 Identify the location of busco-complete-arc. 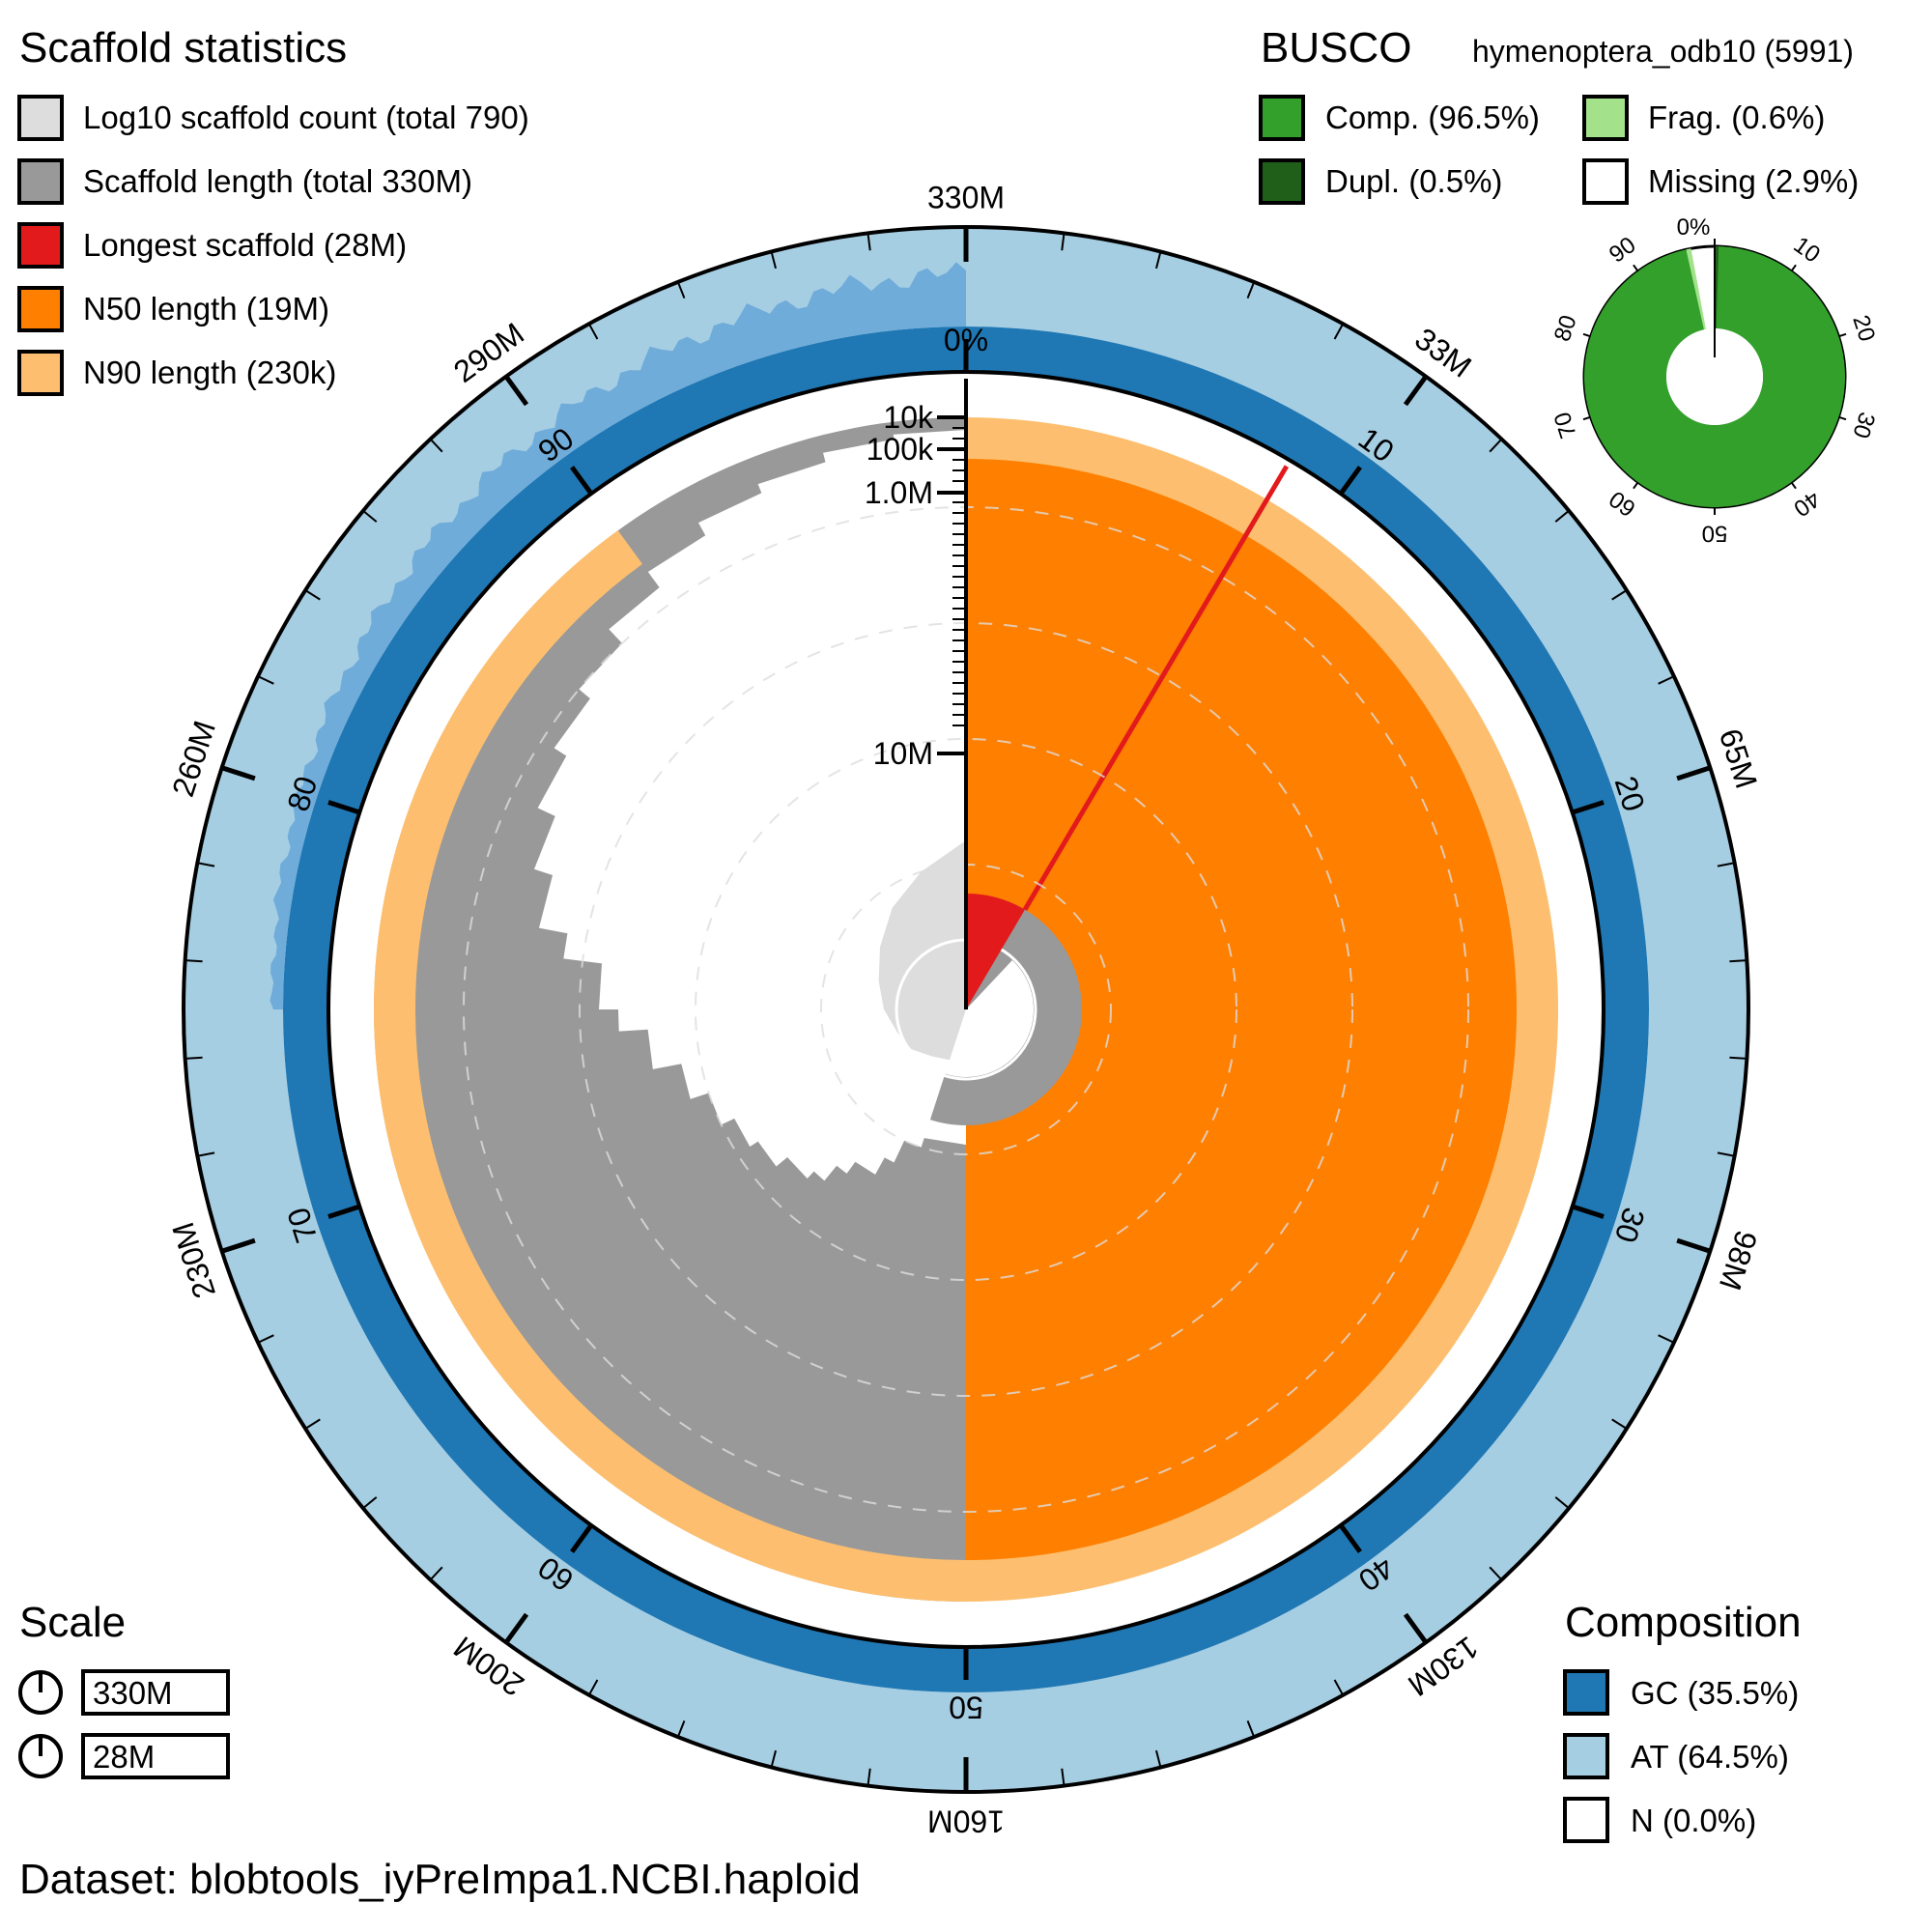
(1714, 376).